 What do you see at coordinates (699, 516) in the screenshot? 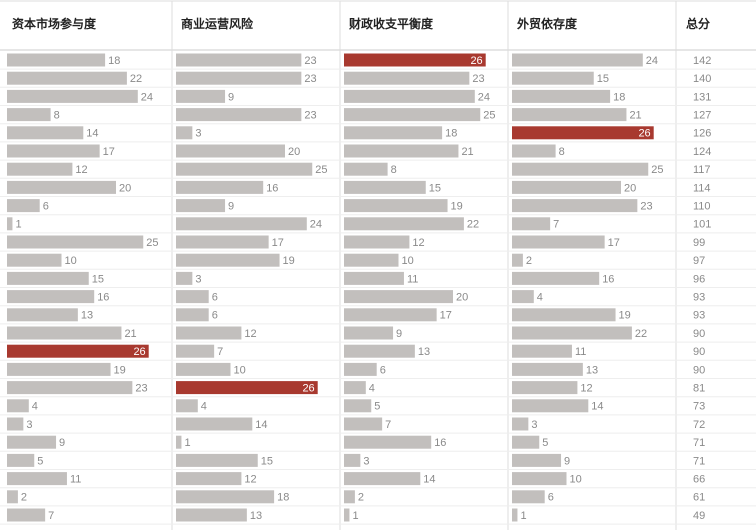
I see `total-value: 49` at bounding box center [699, 516].